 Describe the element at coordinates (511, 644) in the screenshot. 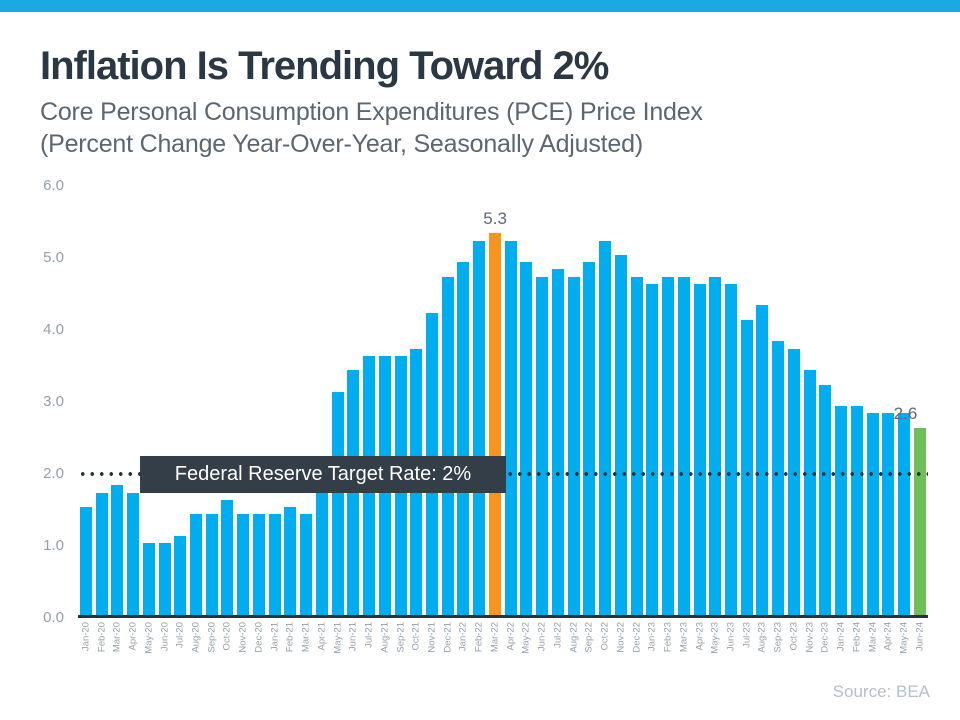

I see `x-slot: Apr-22` at that location.